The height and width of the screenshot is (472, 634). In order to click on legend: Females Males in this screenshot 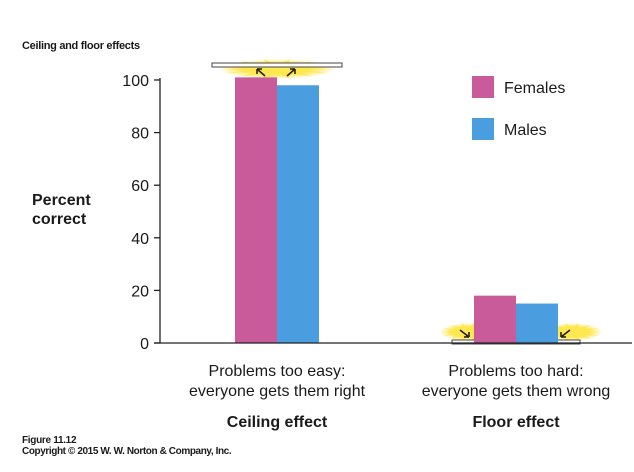, I will do `click(518, 108)`.